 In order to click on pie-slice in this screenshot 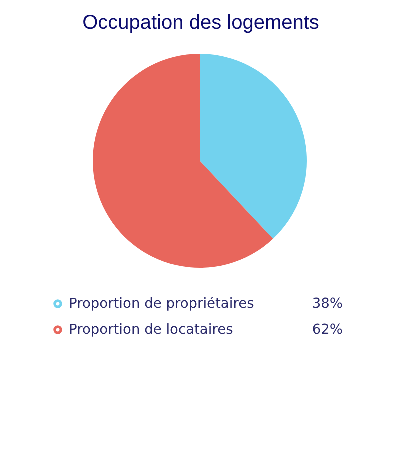, I will do `click(253, 146)`.